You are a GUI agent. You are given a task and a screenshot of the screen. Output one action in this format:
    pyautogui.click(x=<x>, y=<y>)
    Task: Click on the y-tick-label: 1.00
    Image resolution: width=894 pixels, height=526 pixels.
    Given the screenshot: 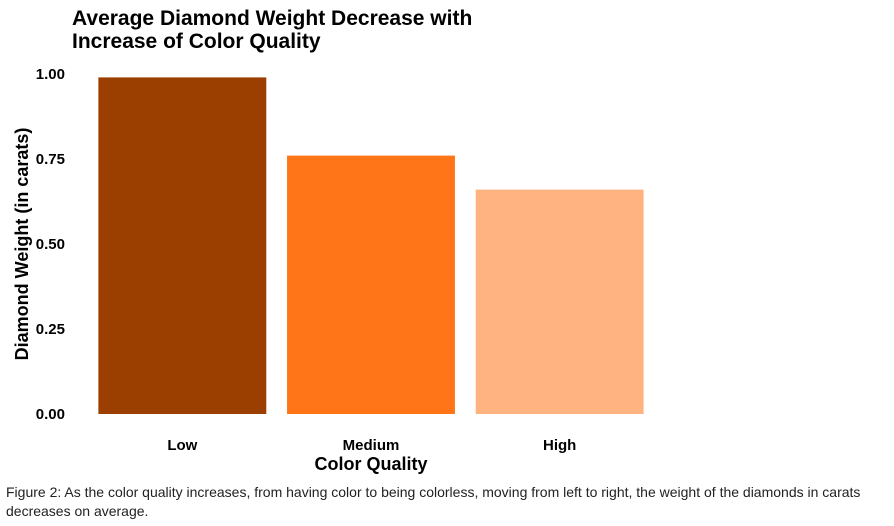 What is the action you would take?
    pyautogui.click(x=50, y=74)
    